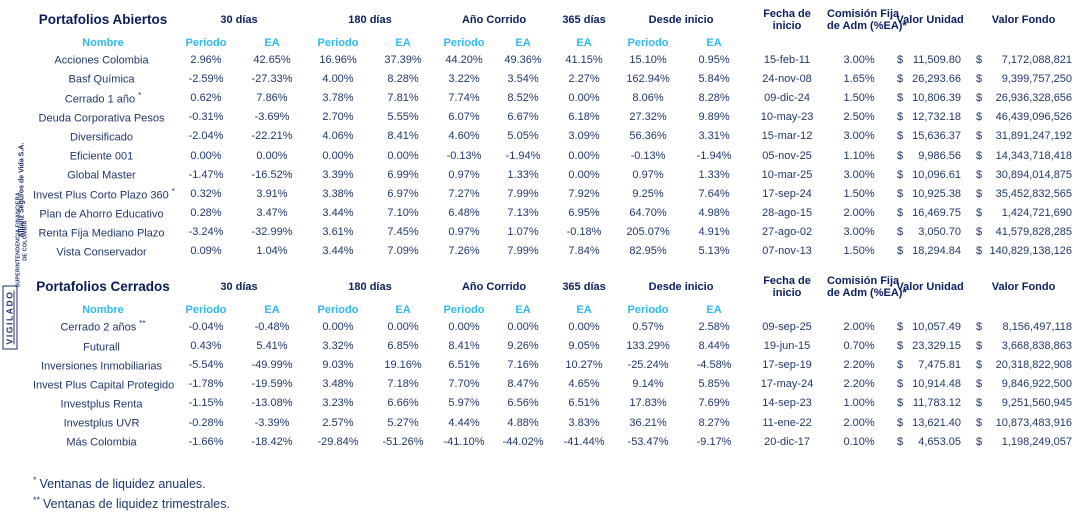 The image size is (1078, 515). What do you see at coordinates (464, 345) in the screenshot?
I see `cell-ytd-periodo: 8.41%` at bounding box center [464, 345].